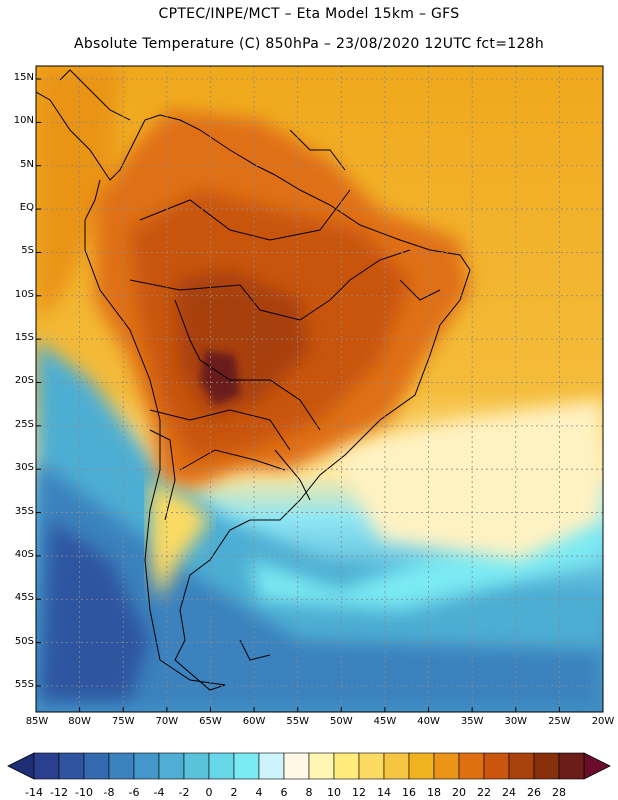 The width and height of the screenshot is (618, 800). I want to click on latitude-label: 25S, so click(24, 424).